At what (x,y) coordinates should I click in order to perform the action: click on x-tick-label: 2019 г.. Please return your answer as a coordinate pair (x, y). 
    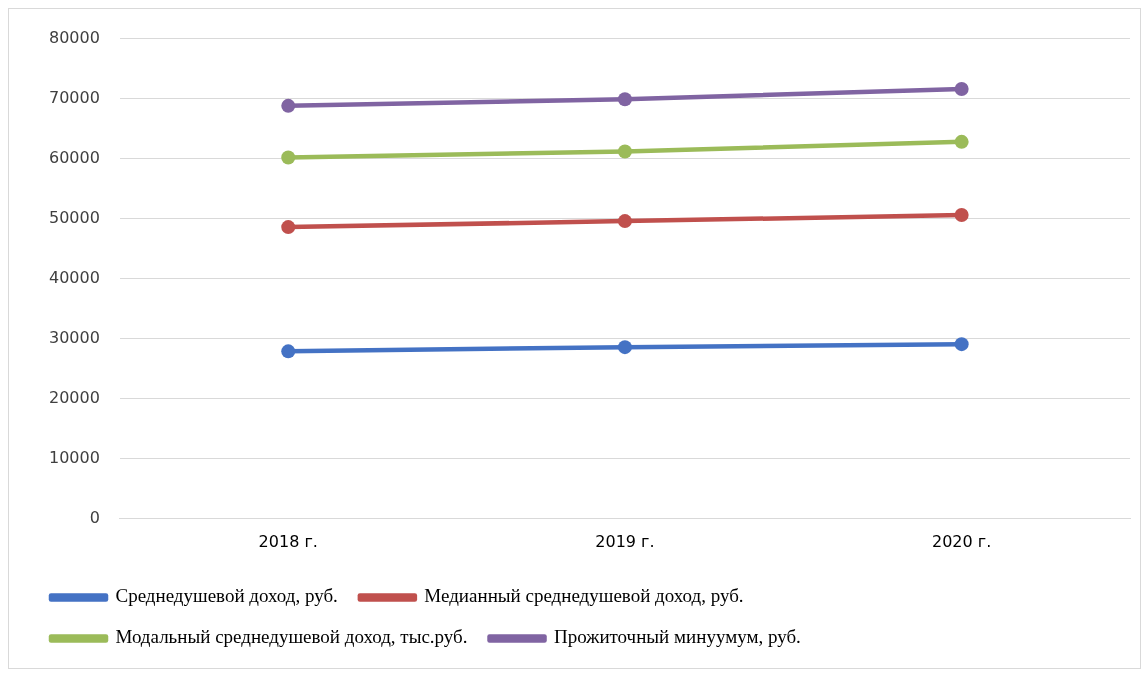
    Looking at the image, I should click on (625, 541).